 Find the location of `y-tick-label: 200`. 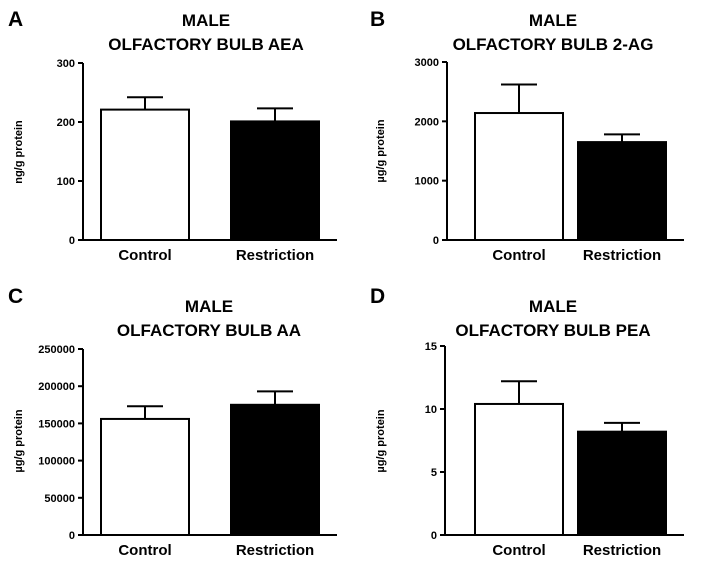

y-tick-label: 200 is located at coordinates (66, 123).